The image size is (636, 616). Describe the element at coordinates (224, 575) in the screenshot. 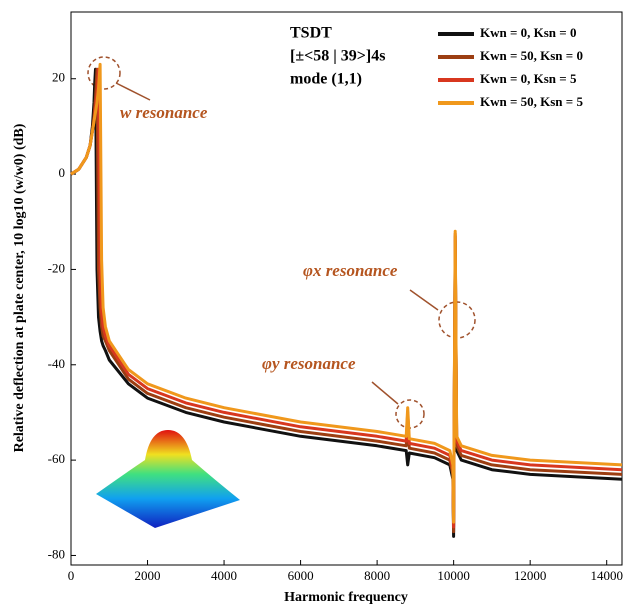

I see `x-tick-label: 4000` at that location.